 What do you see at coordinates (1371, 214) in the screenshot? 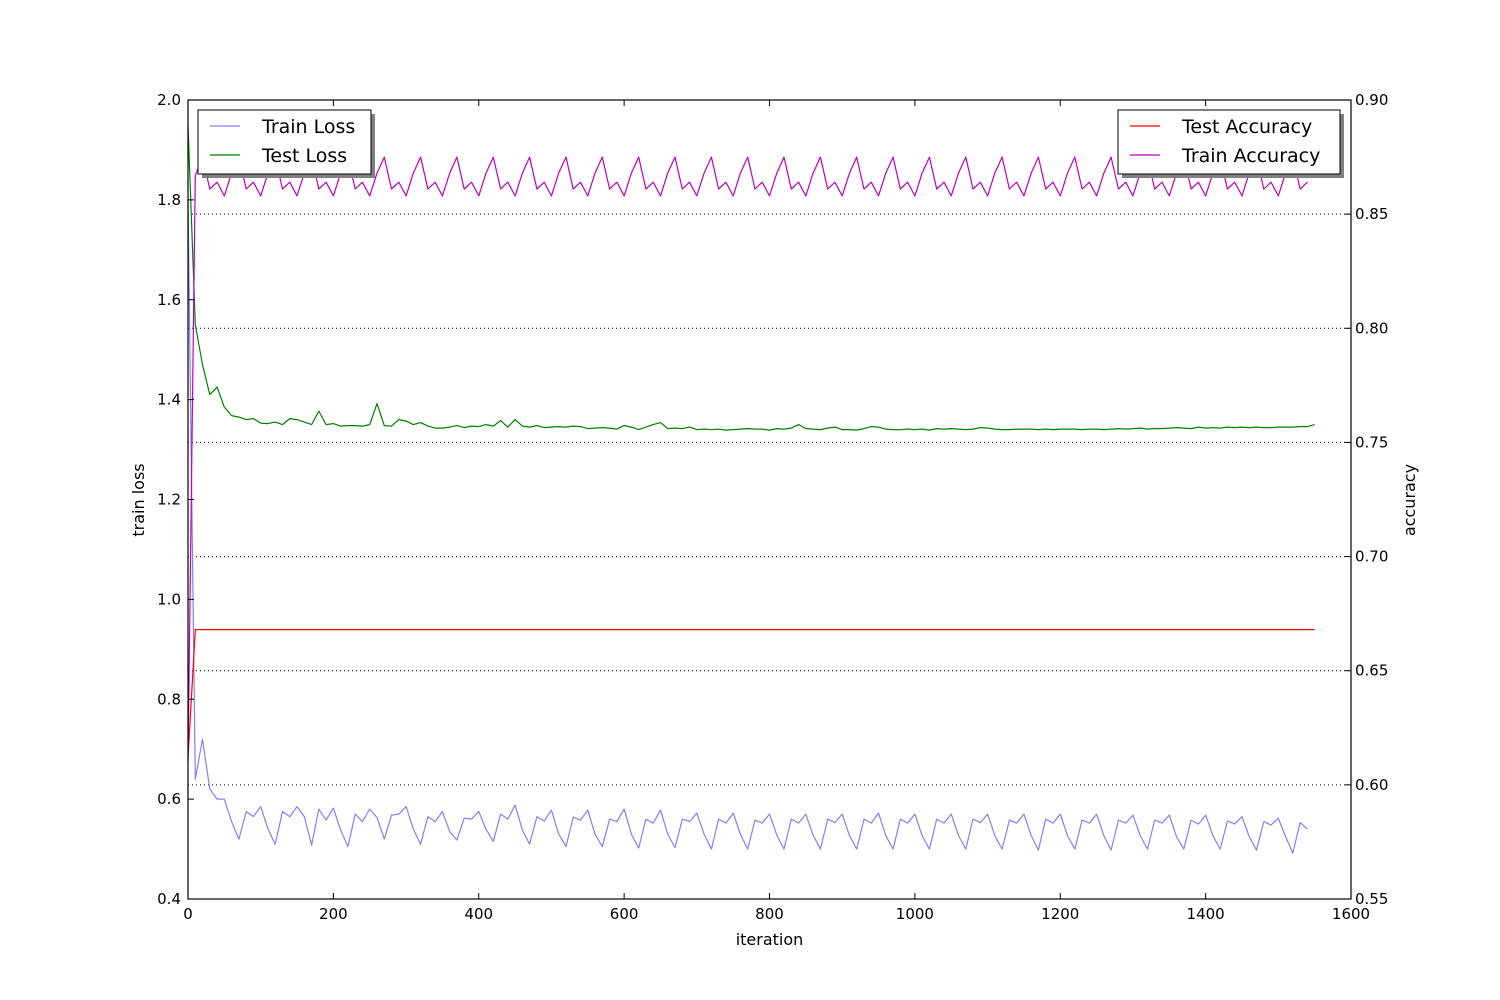
I see `y-right-tick-label: 0.85` at bounding box center [1371, 214].